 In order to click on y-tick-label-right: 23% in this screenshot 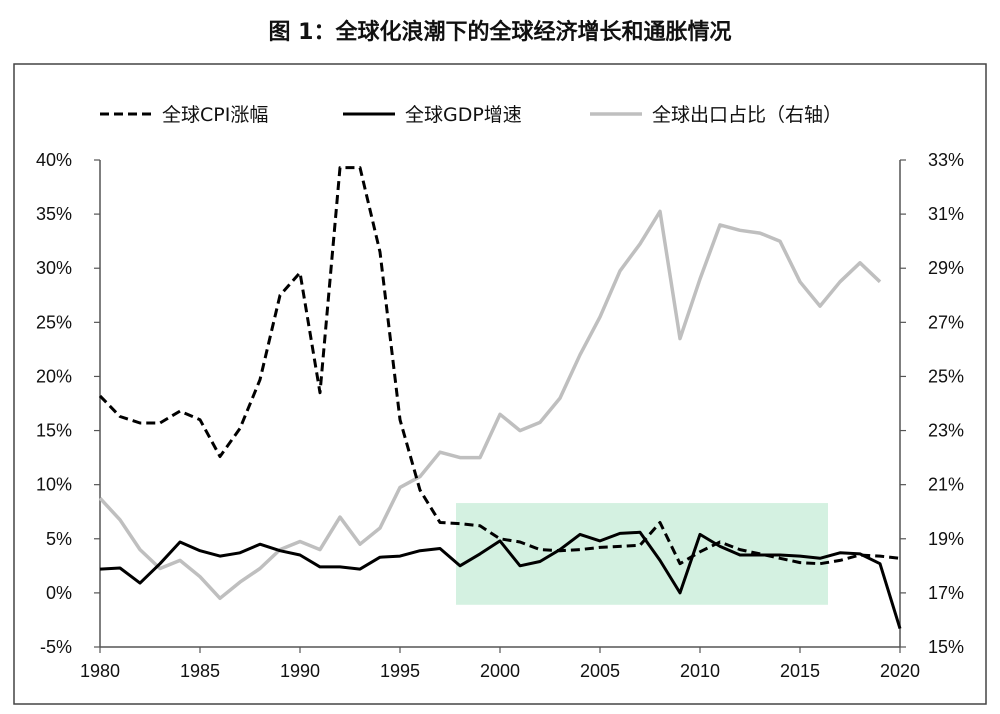, I will do `click(946, 431)`.